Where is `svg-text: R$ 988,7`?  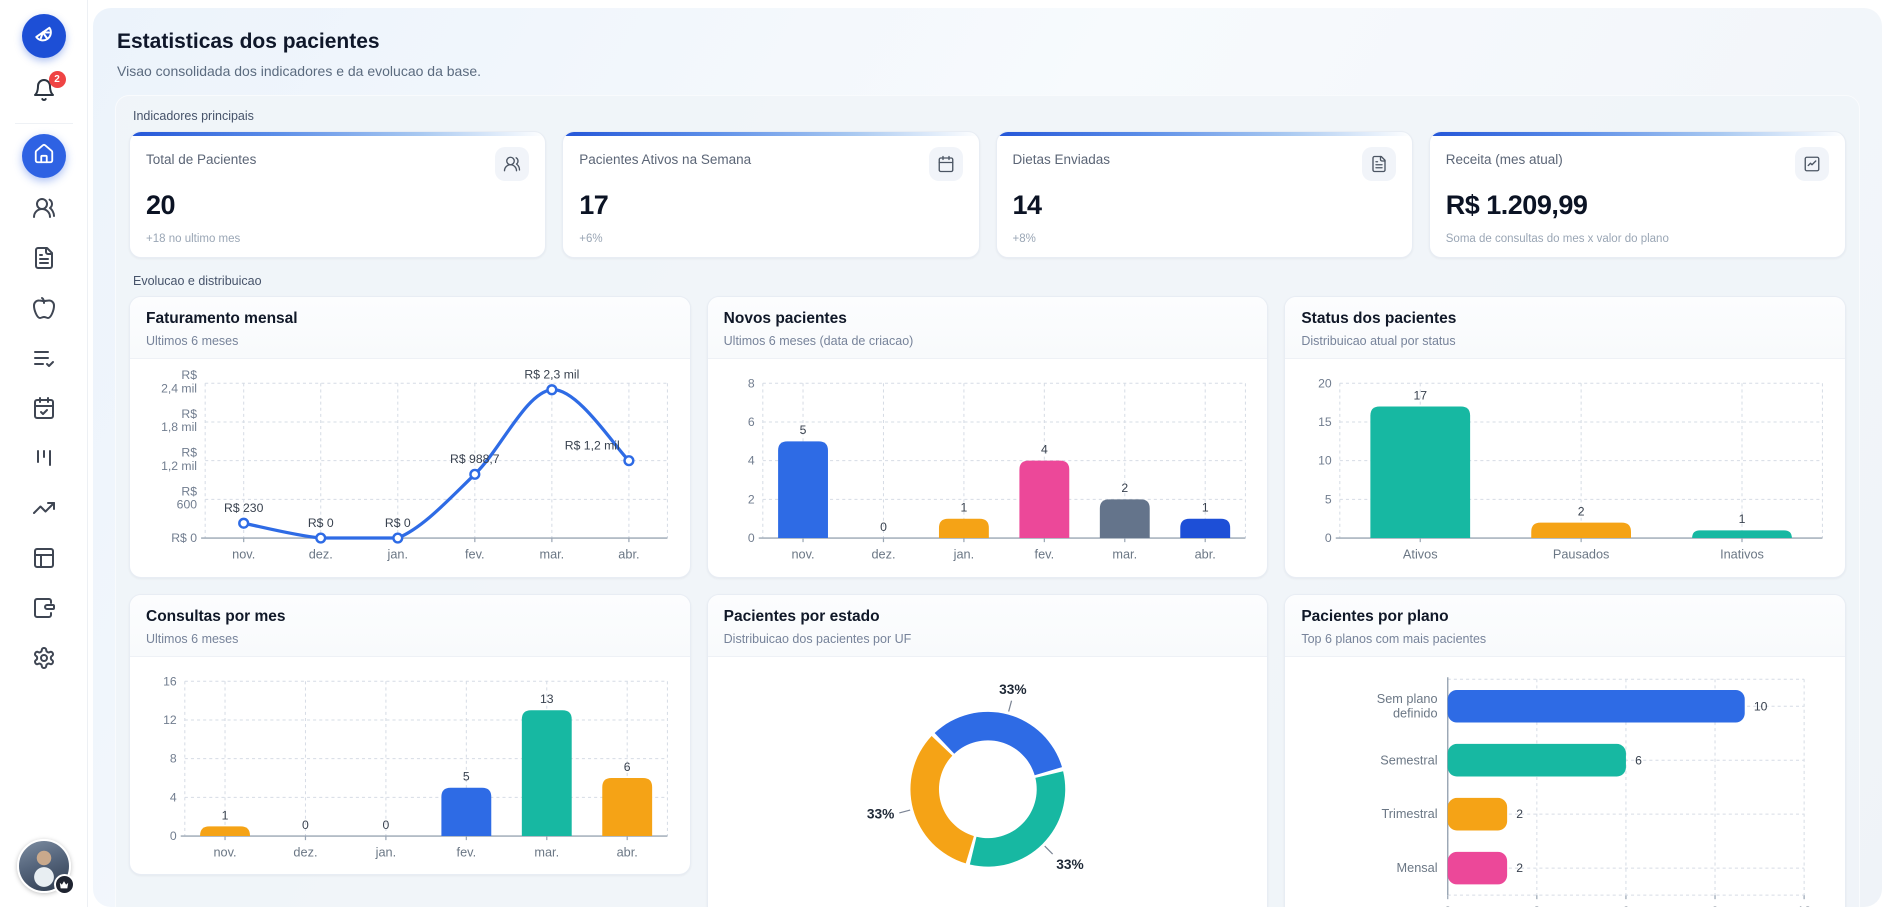 svg-text: R$ 988,7 is located at coordinates (475, 459).